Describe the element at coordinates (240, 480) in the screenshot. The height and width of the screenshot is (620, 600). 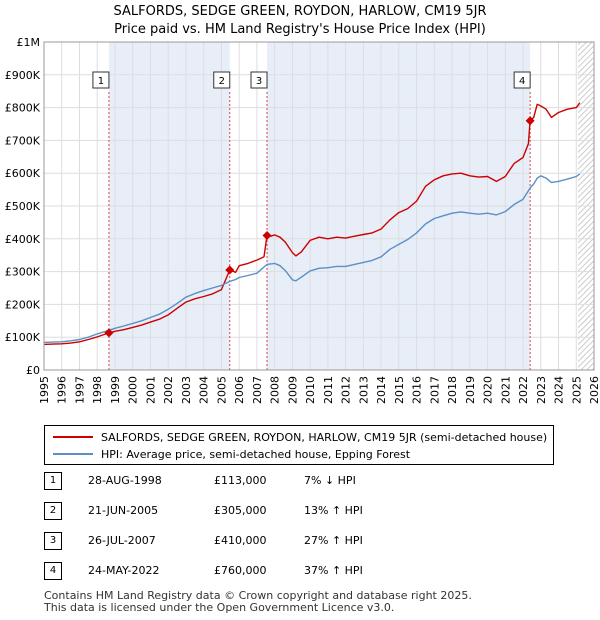
I see `sale-price: £113,000` at that location.